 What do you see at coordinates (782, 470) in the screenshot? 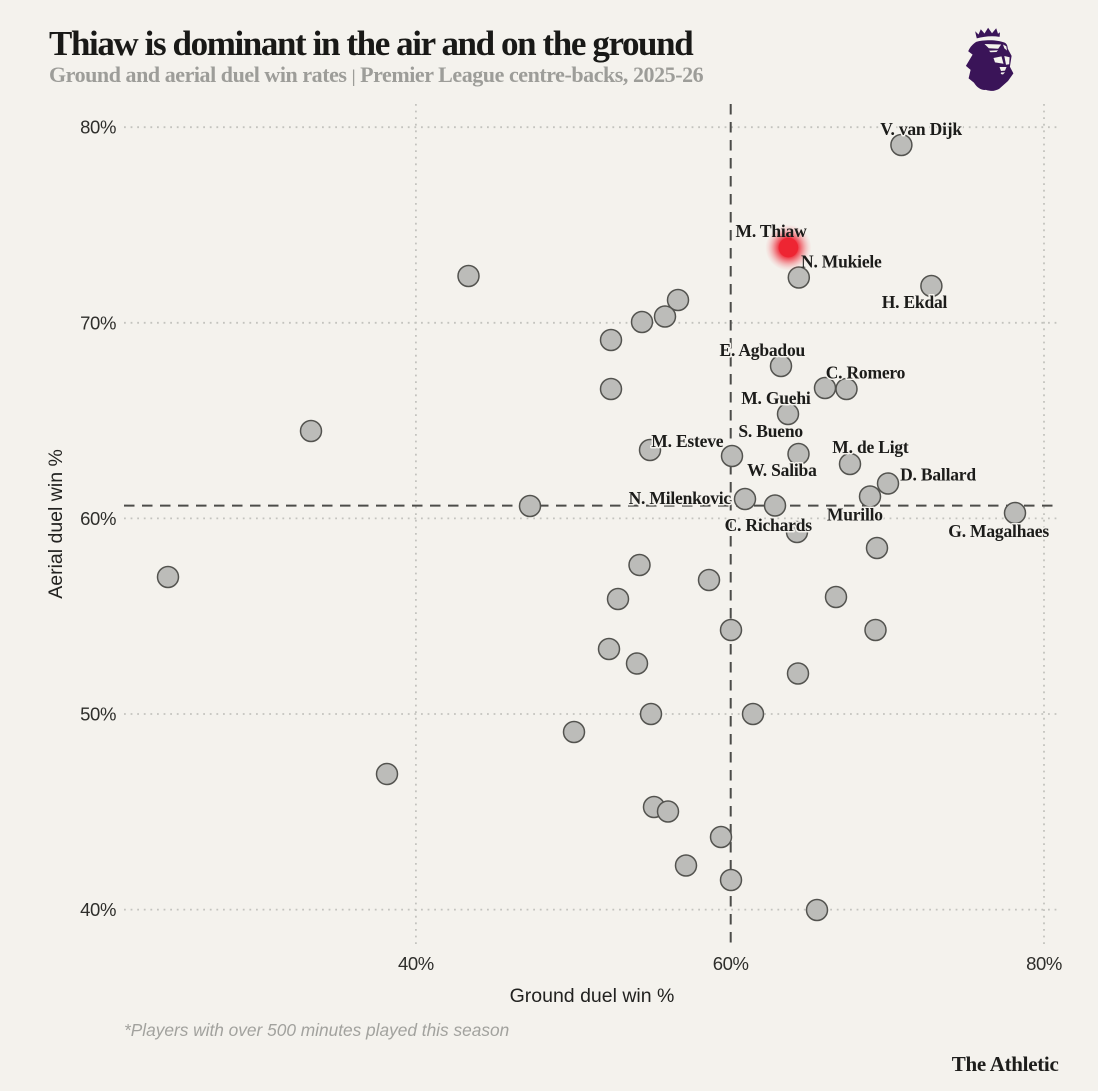
I see `svg-text: W. Saliba` at bounding box center [782, 470].